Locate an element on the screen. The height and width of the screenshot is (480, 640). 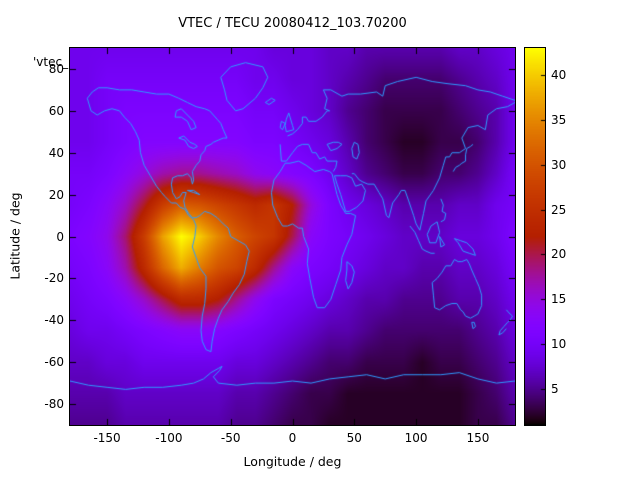
colorbar-tick-label: 15 is located at coordinates (559, 299).